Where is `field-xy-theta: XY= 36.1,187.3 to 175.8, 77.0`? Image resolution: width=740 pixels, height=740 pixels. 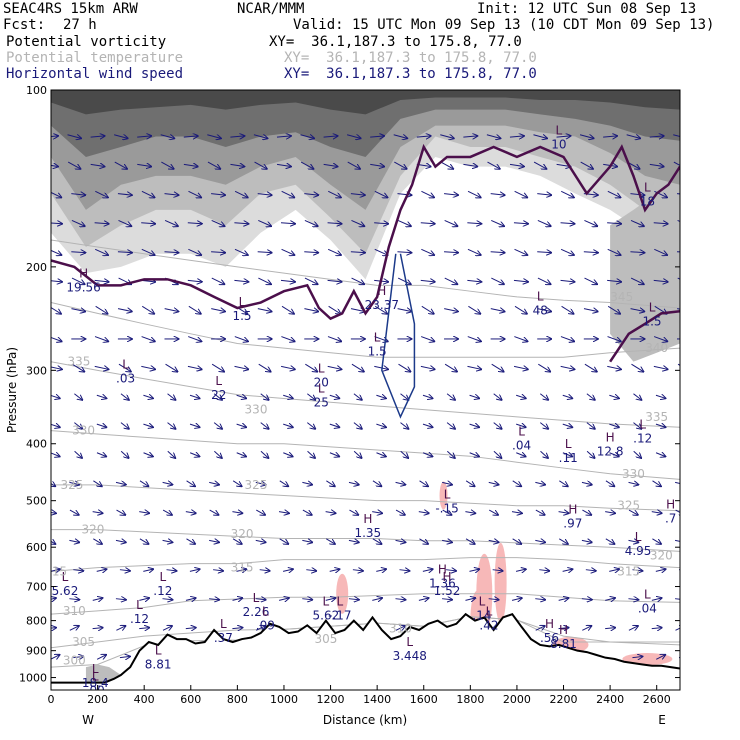 field-xy-theta: XY= 36.1,187.3 to 175.8, 77.0 is located at coordinates (410, 58).